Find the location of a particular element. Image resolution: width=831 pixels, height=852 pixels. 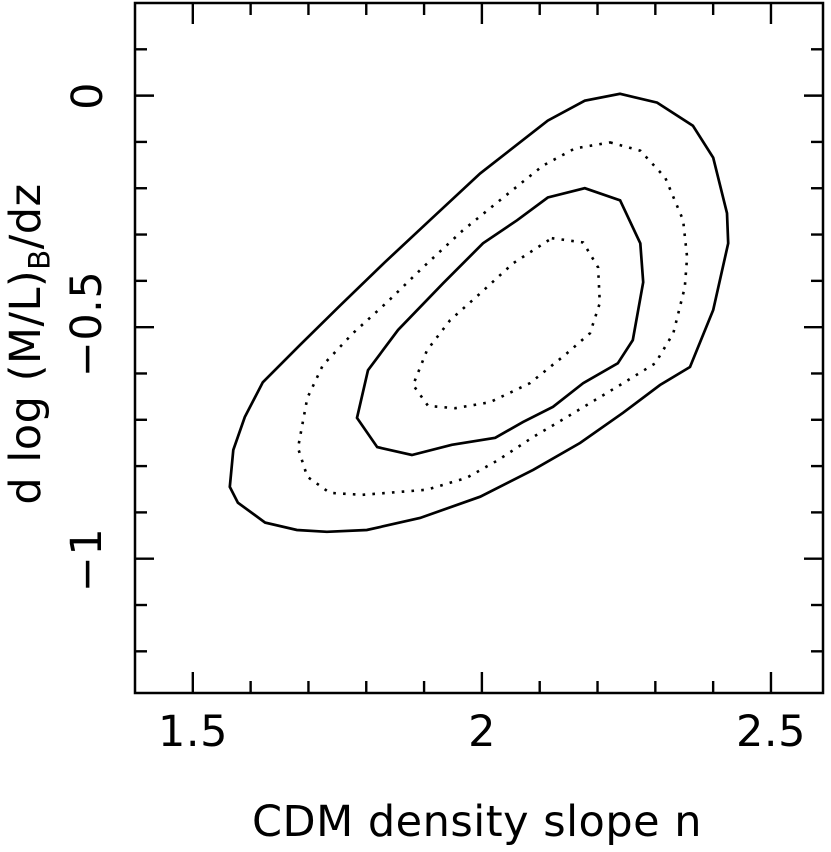

y-tick-label-neg1: −1 is located at coordinates (87, 560).